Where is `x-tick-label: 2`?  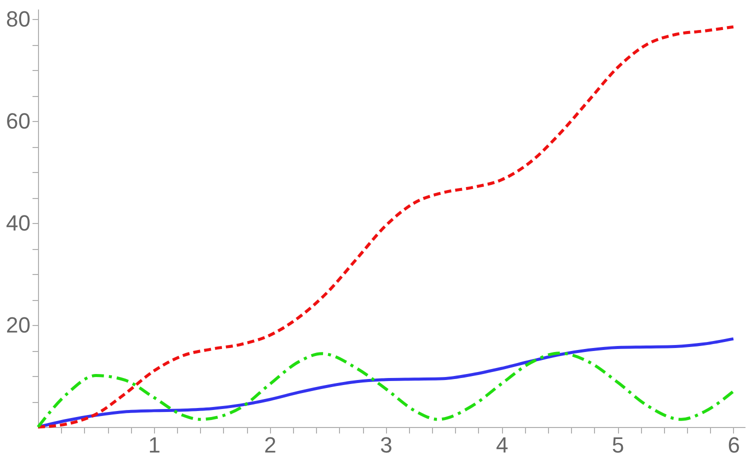 x-tick-label: 2 is located at coordinates (270, 445).